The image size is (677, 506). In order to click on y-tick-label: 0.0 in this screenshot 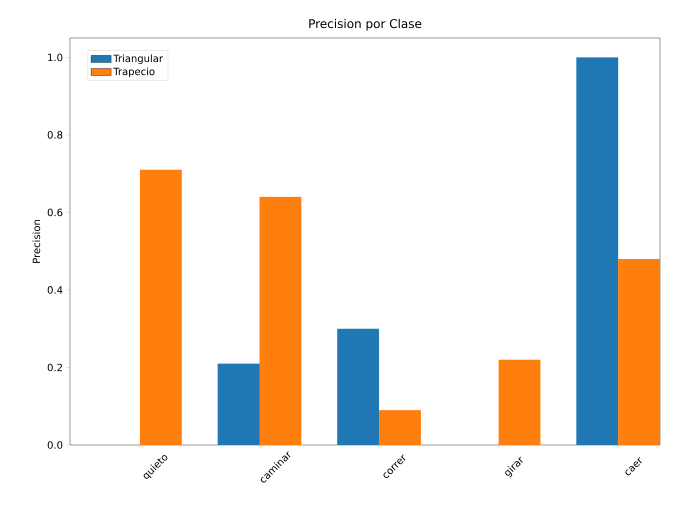, I will do `click(55, 445)`.